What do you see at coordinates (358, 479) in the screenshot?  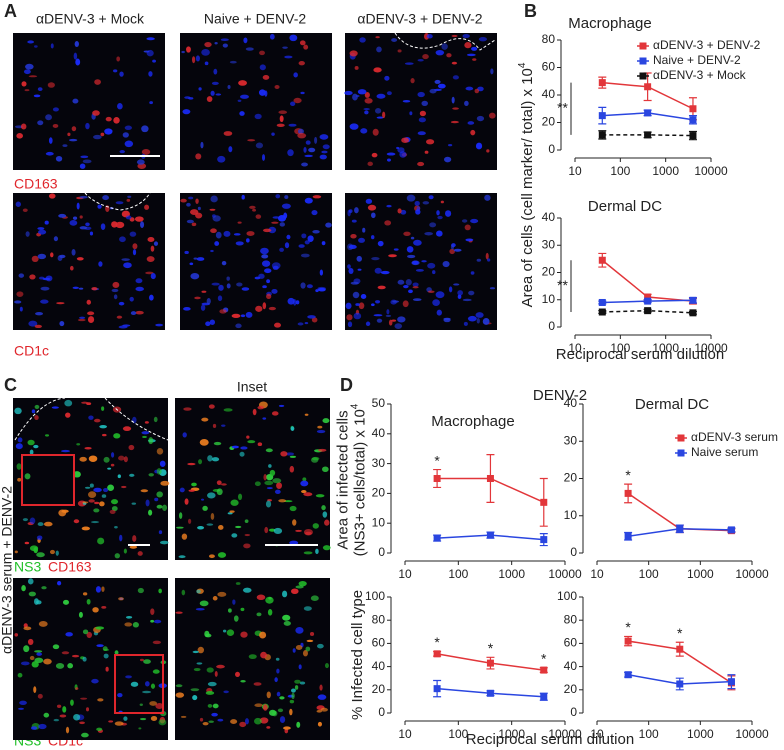 I see `y-axis-label: (NS3+ cells/total) x 104` at bounding box center [358, 479].